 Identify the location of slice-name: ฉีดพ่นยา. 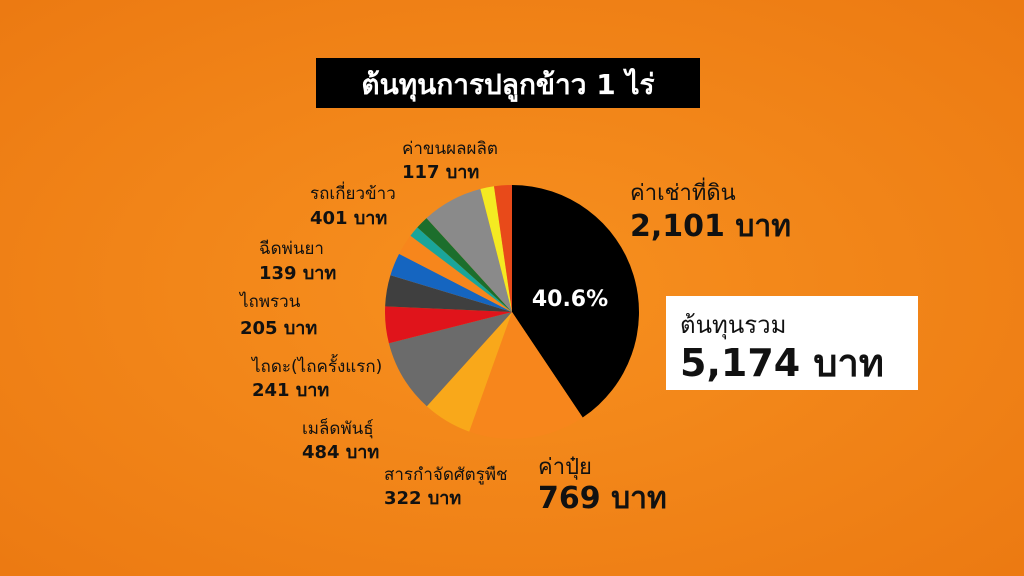
(291, 249).